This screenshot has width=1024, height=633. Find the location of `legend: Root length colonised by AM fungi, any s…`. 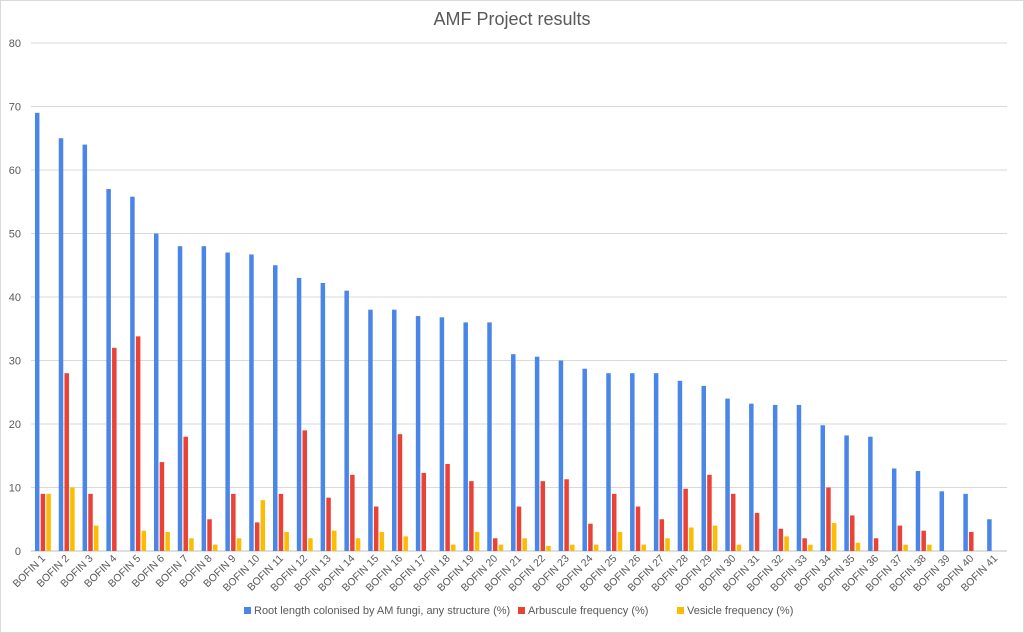

legend: Root length colonised by AM fungi, any s… is located at coordinates (518, 611).